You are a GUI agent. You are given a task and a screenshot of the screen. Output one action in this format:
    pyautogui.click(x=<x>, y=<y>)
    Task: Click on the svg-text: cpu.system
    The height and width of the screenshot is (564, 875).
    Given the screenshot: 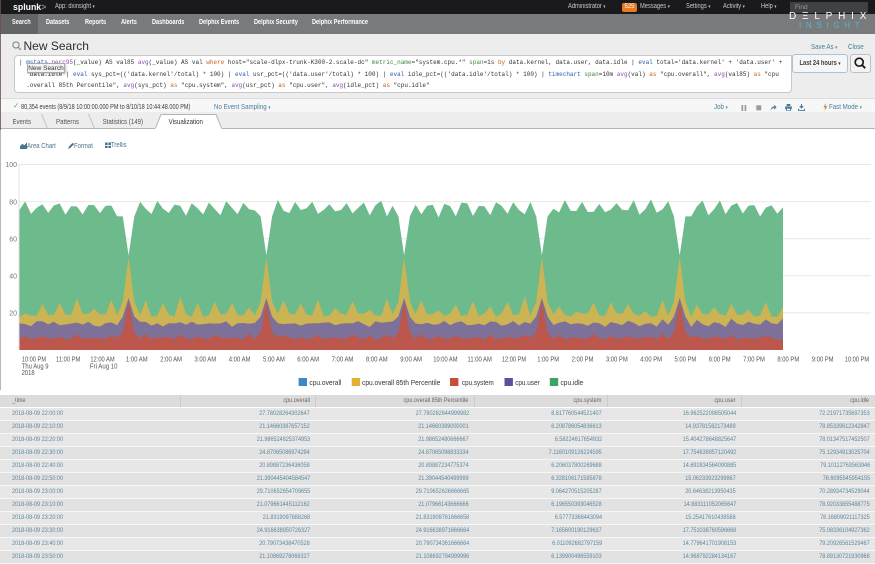 What is the action you would take?
    pyautogui.click(x=478, y=382)
    